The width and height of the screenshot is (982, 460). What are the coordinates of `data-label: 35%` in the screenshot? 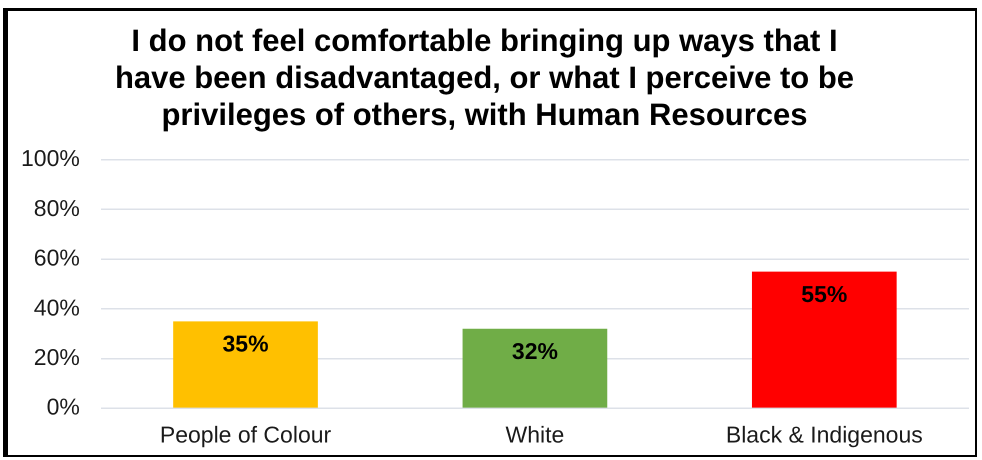 It's located at (245, 343).